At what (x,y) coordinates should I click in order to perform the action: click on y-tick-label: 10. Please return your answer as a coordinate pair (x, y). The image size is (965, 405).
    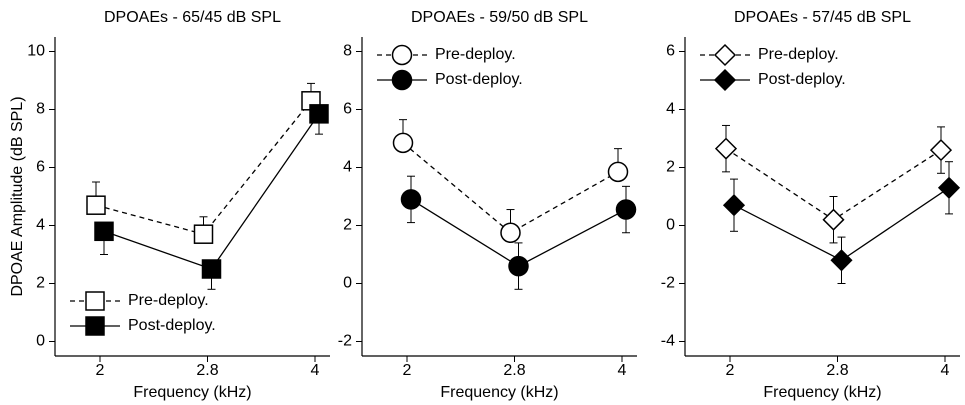
    Looking at the image, I should click on (36, 51).